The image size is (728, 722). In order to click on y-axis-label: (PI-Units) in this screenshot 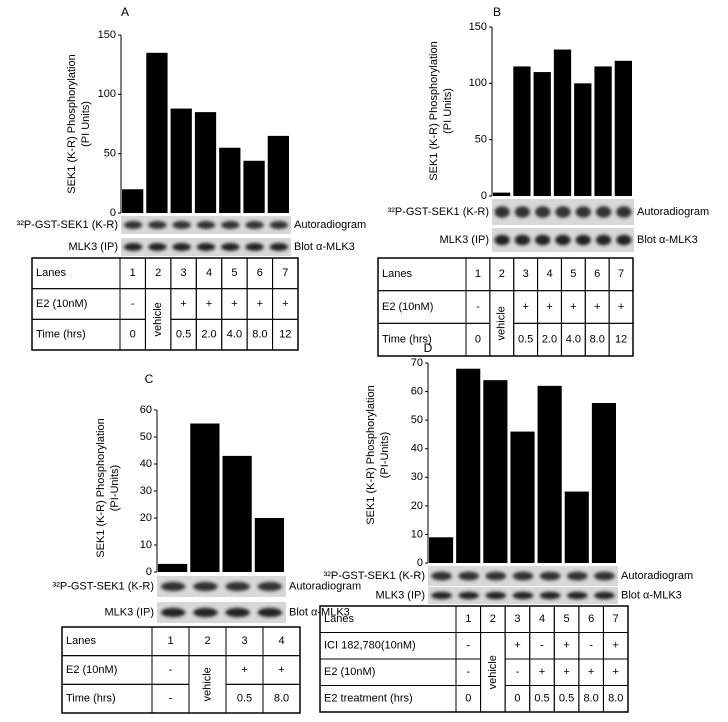, I will do `click(115, 488)`.